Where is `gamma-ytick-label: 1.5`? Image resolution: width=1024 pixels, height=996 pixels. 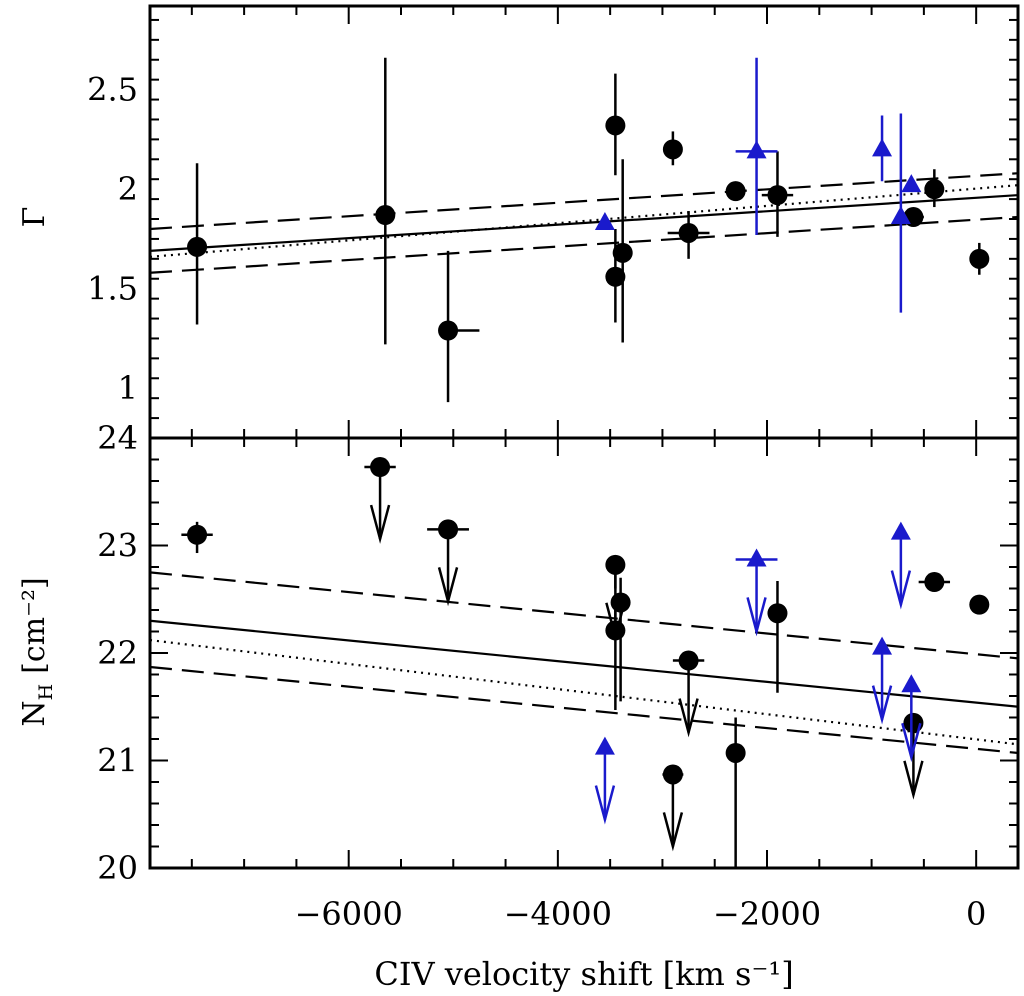 gamma-ytick-label: 1.5 is located at coordinates (112, 289).